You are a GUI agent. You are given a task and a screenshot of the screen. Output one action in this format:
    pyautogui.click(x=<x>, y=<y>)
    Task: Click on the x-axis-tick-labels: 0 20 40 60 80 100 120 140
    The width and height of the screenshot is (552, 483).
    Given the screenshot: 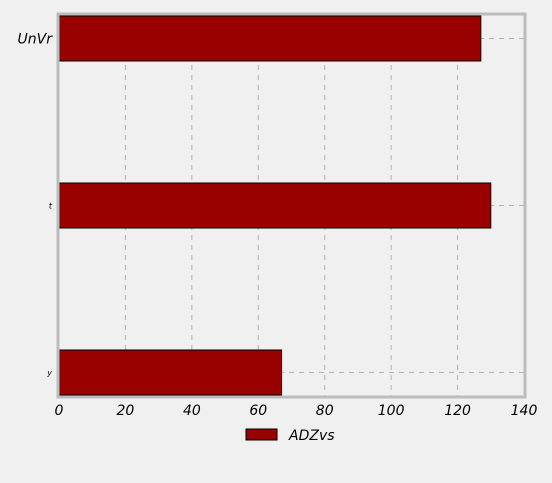 What is the action you would take?
    pyautogui.click(x=296, y=411)
    